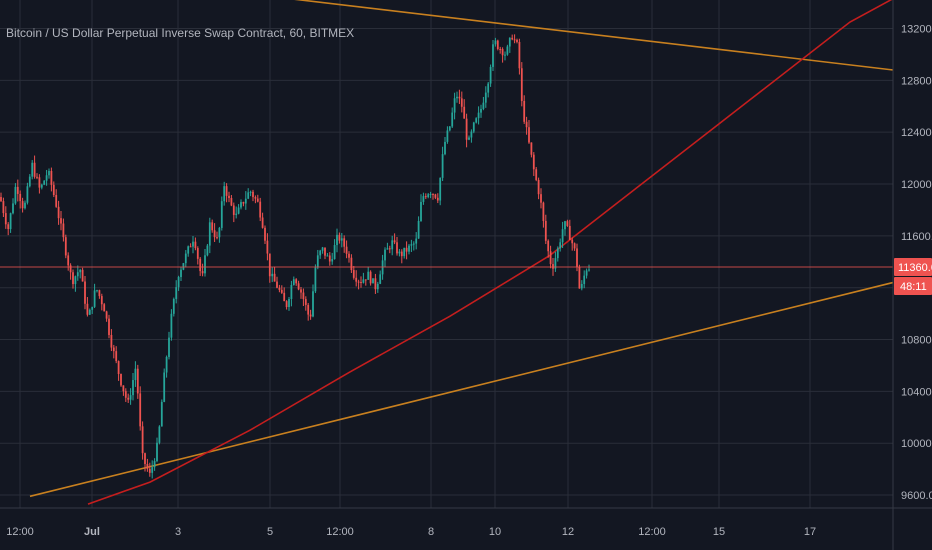 The image size is (932, 550). What do you see at coordinates (810, 532) in the screenshot?
I see `x-tick-label: 17` at bounding box center [810, 532].